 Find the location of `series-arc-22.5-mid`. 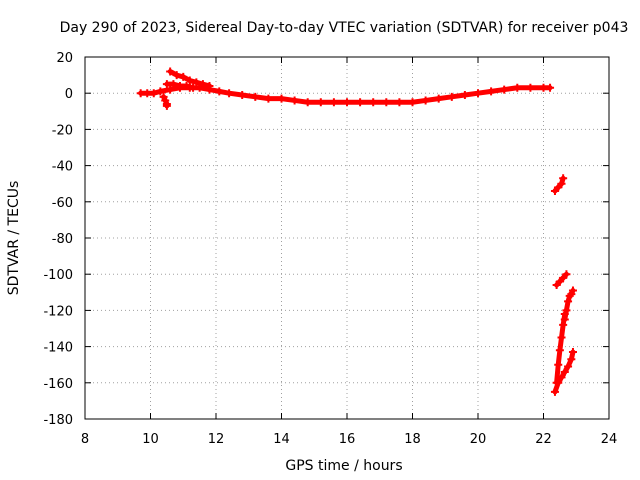

series-arc-22.5-mid is located at coordinates (560, 348).